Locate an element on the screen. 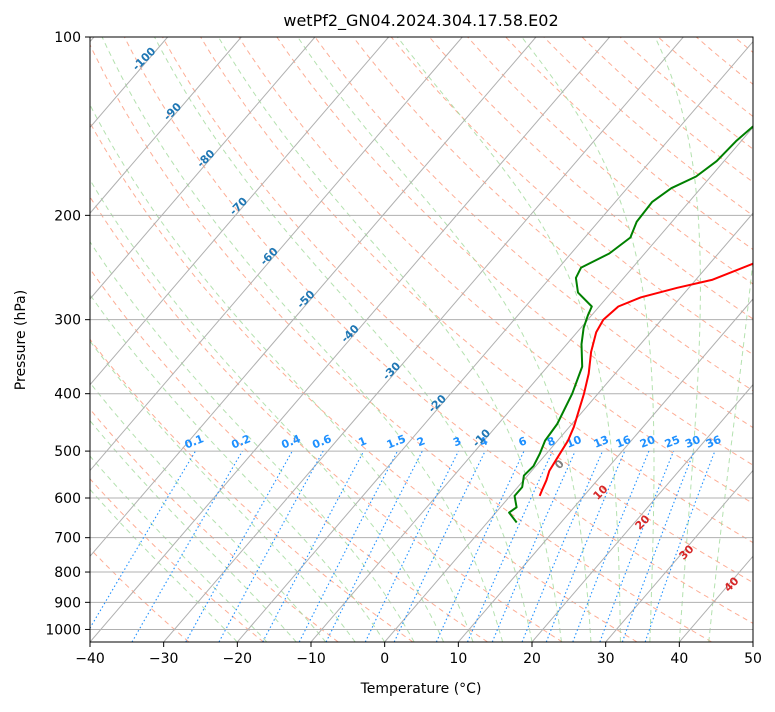 This screenshot has height=712, width=775. x-tick-label: 40 is located at coordinates (679, 659).